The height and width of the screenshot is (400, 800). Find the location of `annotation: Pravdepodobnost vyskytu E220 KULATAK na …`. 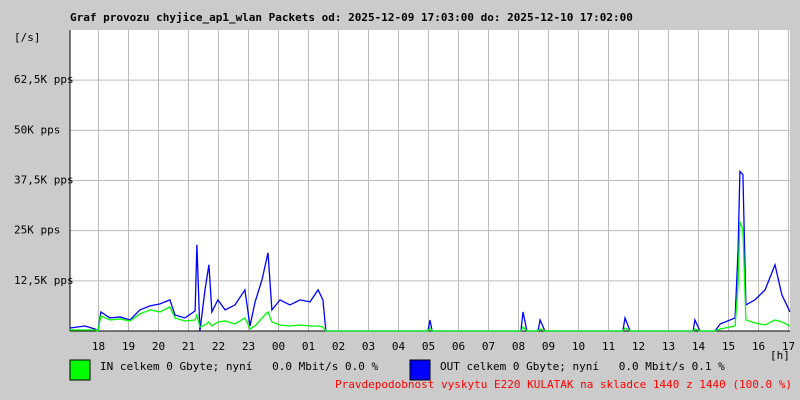

annotation: Pravdepodobnost vyskytu E220 KULATAK na … is located at coordinates (563, 384).